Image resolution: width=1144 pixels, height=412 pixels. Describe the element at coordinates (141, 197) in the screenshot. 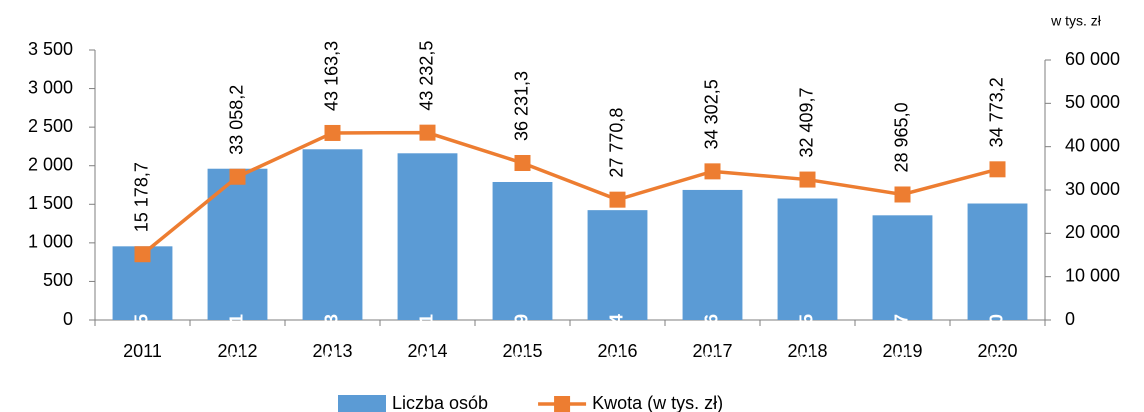

I see `line-value-label: 15 178,7` at that location.